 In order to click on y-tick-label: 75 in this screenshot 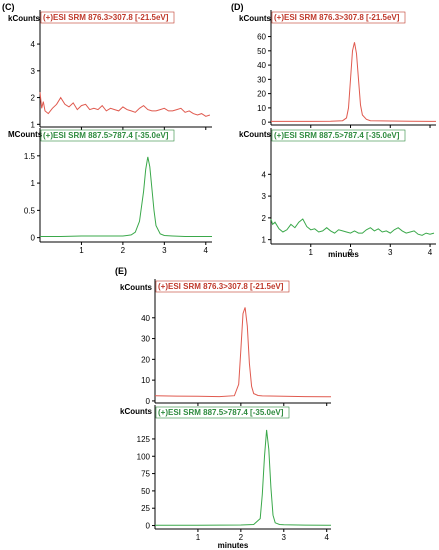, I will do `click(145, 474)`.